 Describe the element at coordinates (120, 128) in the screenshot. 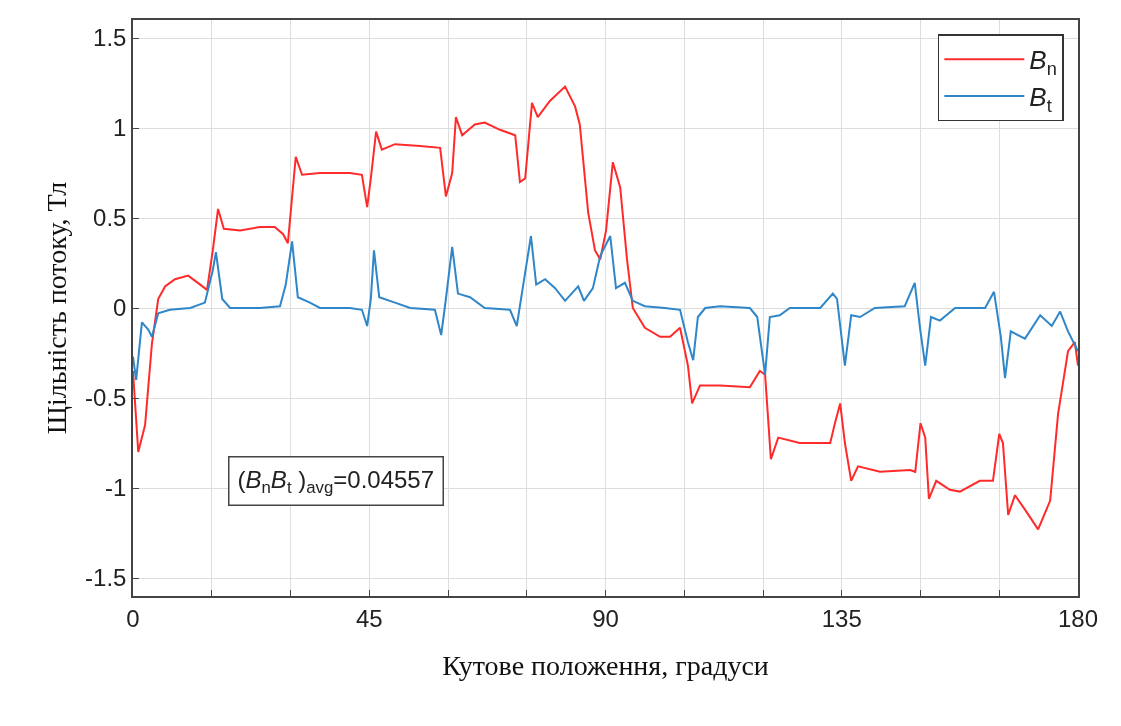

I see `y-tick-label: 1` at that location.